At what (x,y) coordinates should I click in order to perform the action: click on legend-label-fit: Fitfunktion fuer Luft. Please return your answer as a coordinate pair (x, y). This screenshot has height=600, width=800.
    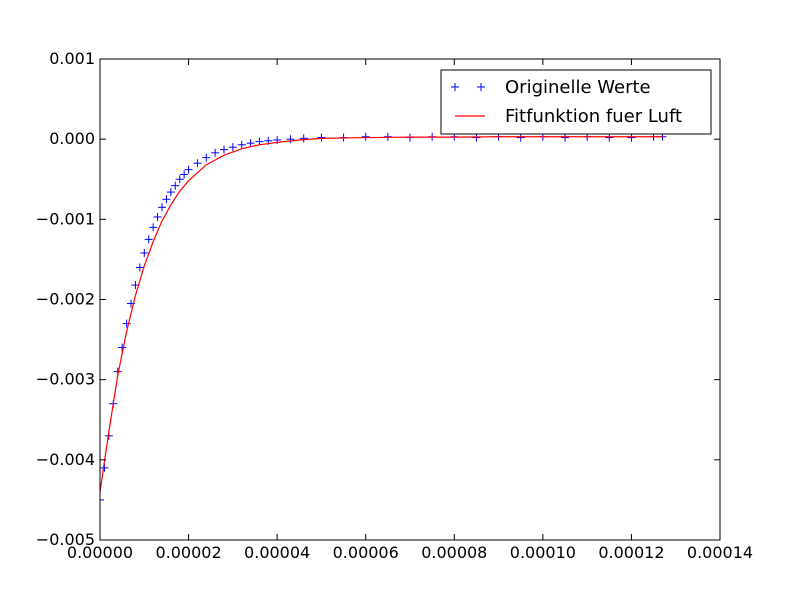
    Looking at the image, I should click on (593, 116).